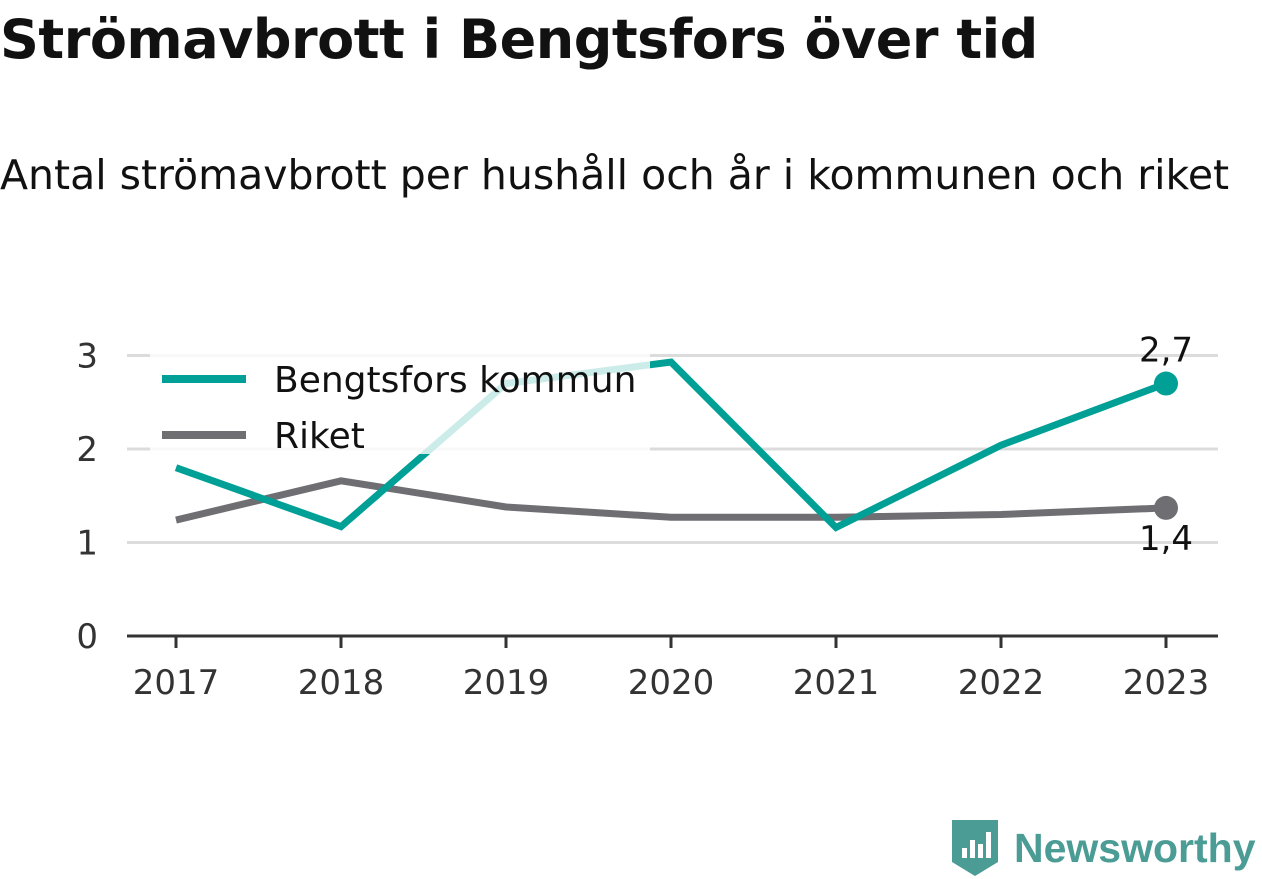 Image resolution: width=1262 pixels, height=879 pixels. What do you see at coordinates (975, 848) in the screenshot?
I see `bar-chart-icon` at bounding box center [975, 848].